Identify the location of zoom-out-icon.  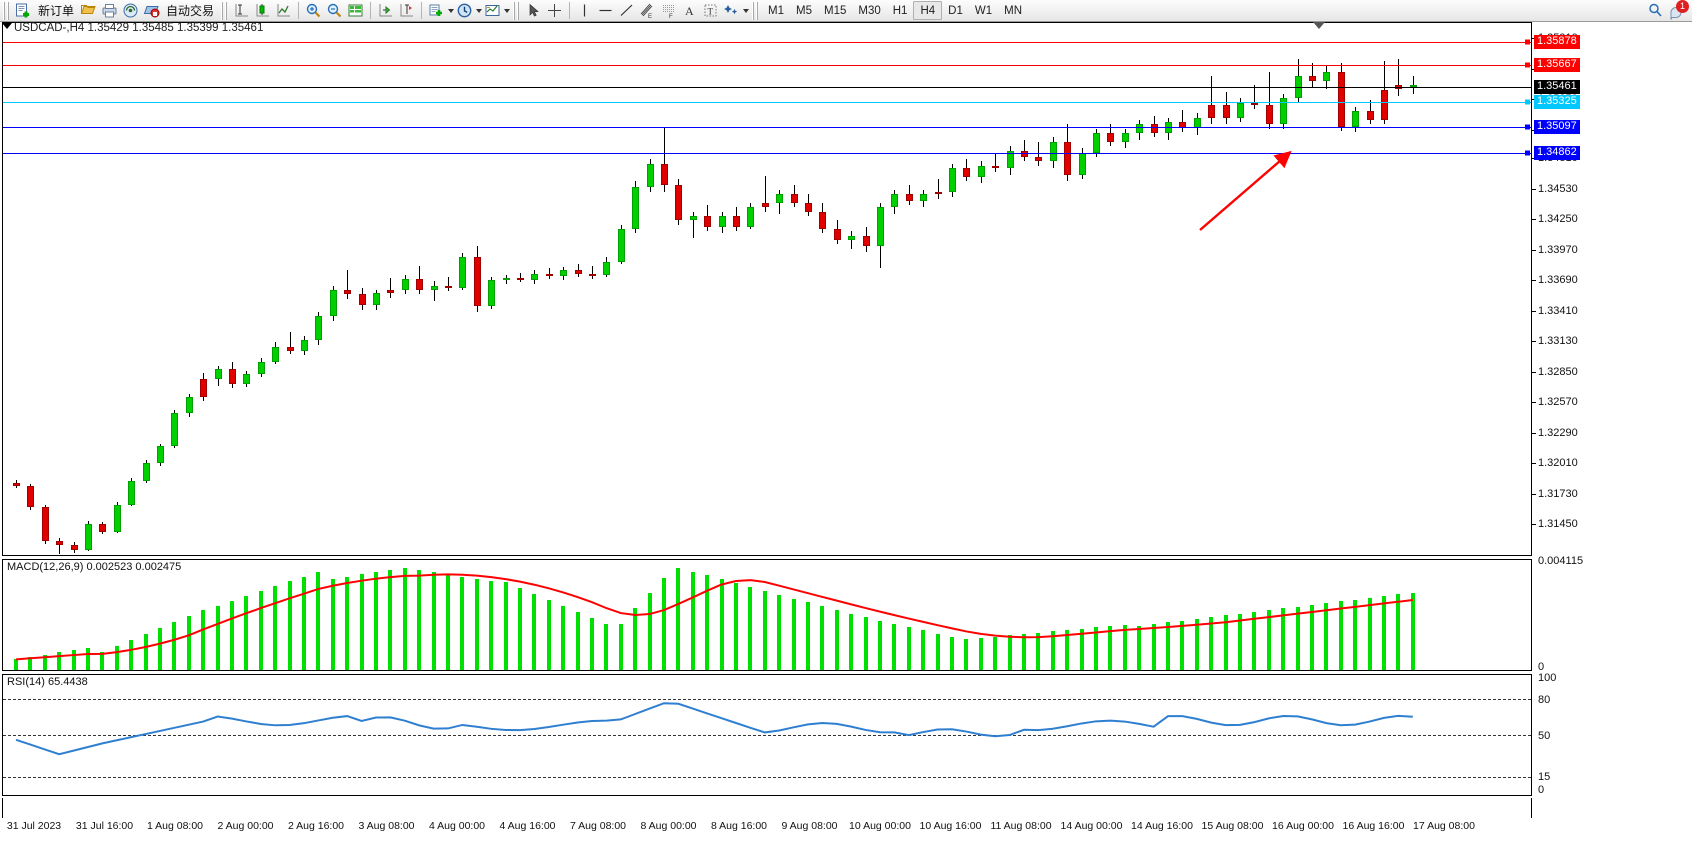
(334, 11).